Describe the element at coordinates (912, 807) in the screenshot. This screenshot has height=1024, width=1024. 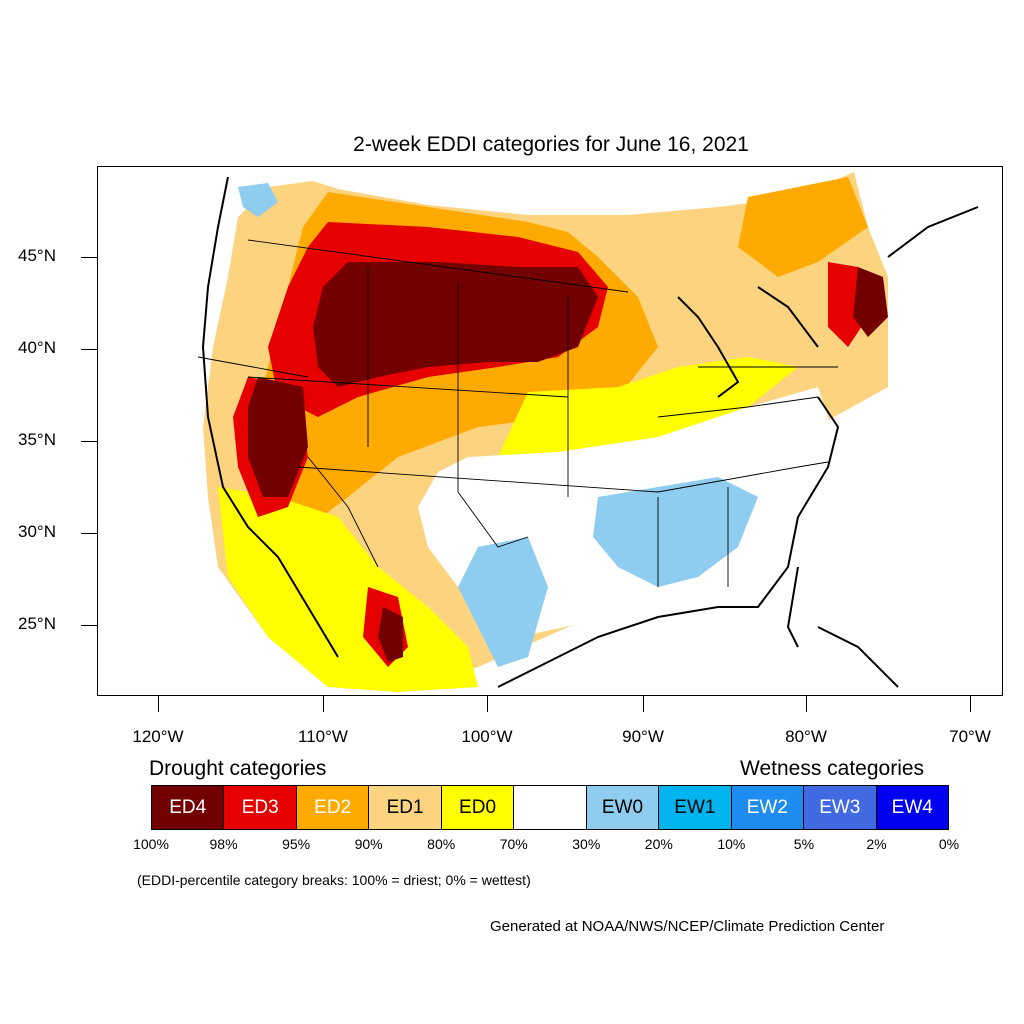
I see `legend-box-ew4: EW4` at that location.